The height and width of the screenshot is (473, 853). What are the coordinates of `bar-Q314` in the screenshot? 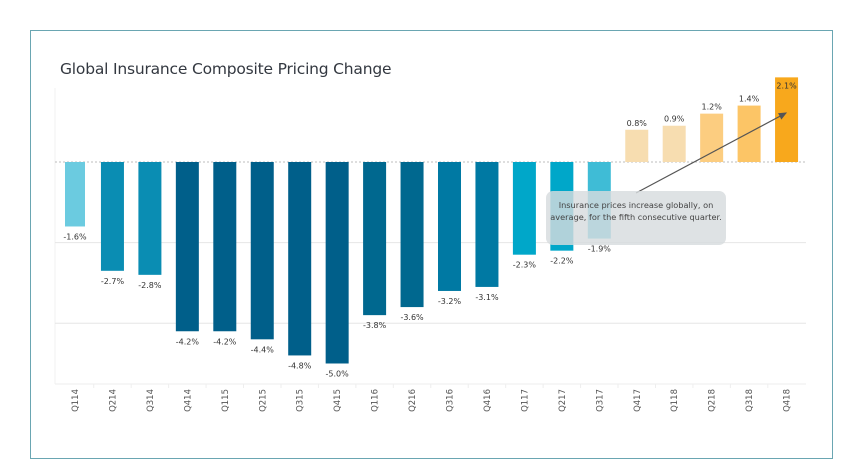 It's located at (150, 218).